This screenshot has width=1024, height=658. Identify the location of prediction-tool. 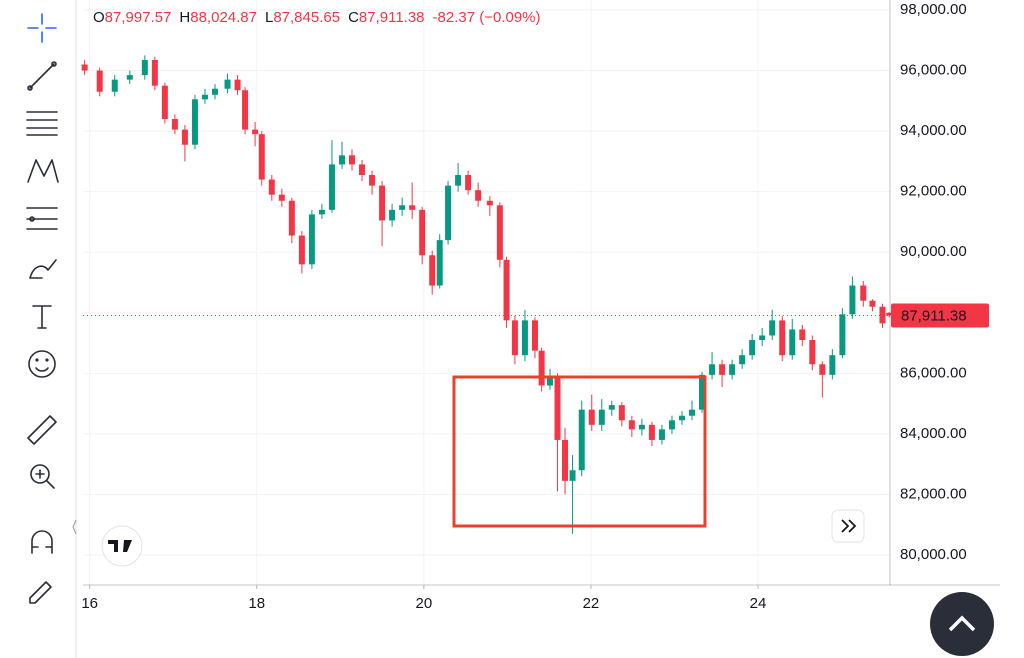
(42, 218).